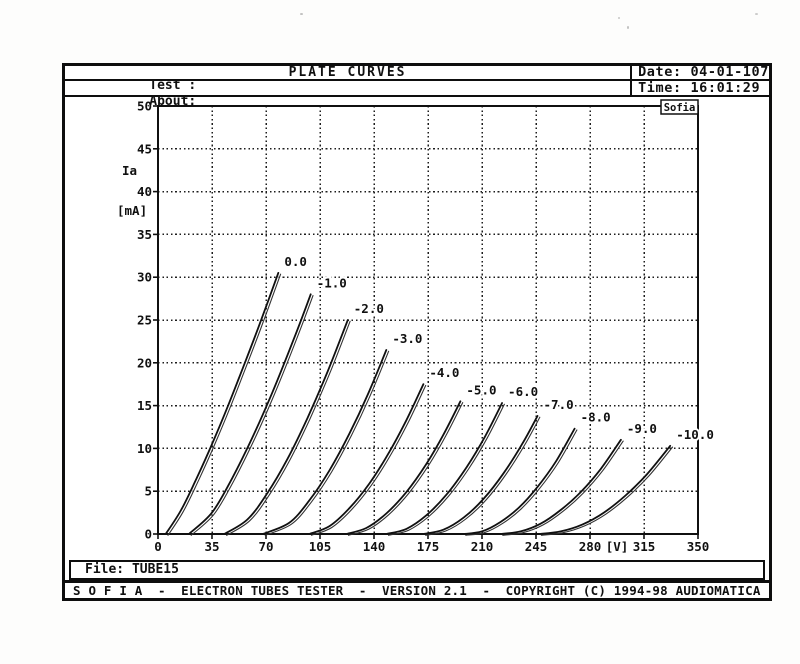 The height and width of the screenshot is (664, 800). I want to click on y-tick-label: 40, so click(144, 191).